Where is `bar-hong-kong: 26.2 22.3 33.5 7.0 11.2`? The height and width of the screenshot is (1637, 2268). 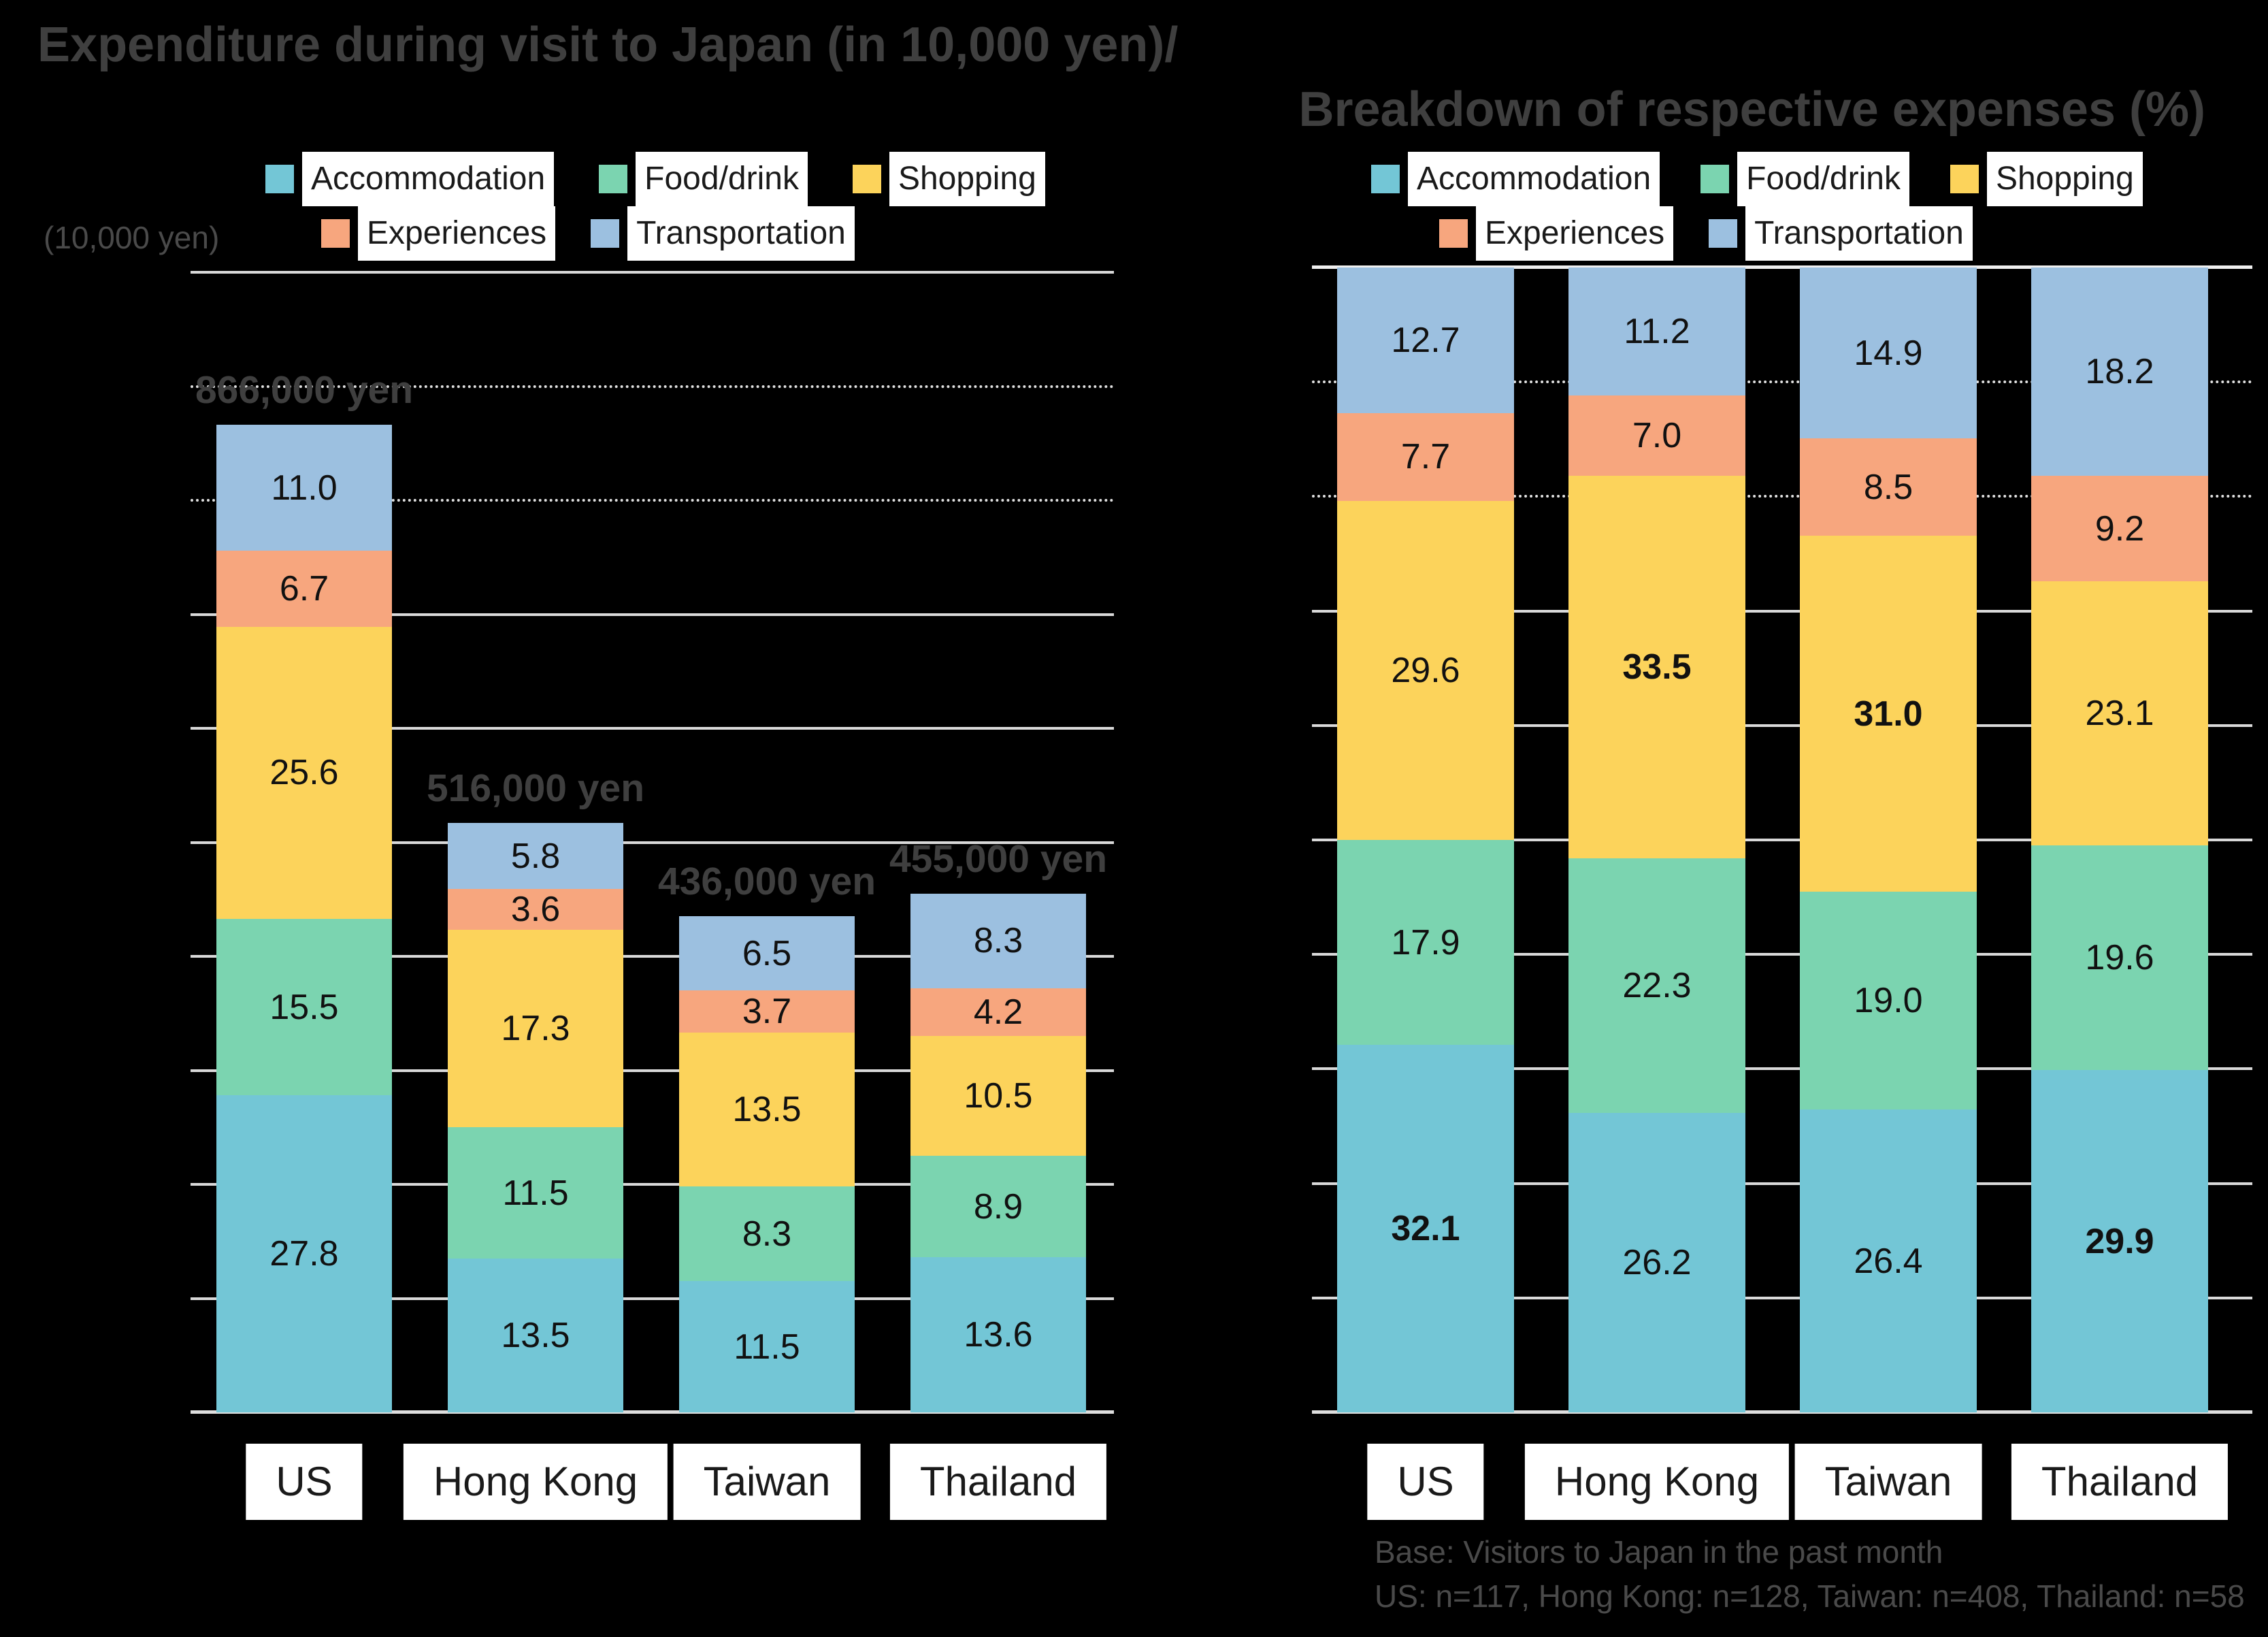 bar-hong-kong: 26.2 22.3 33.5 7.0 11.2 is located at coordinates (1656, 840).